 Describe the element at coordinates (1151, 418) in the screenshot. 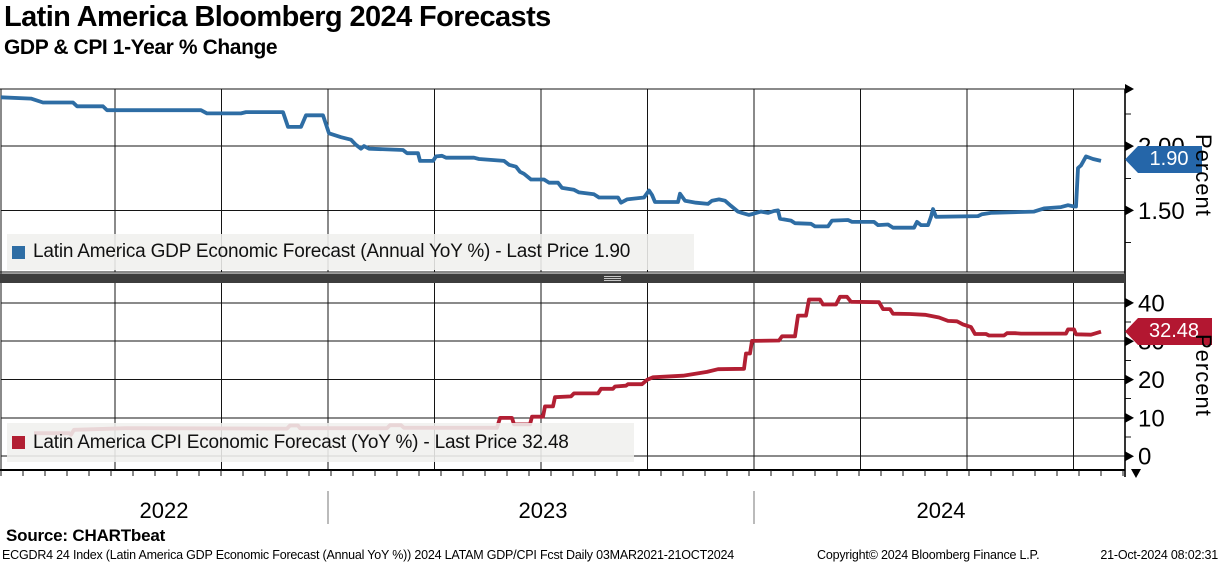

I see `y-tick-label: 10` at that location.